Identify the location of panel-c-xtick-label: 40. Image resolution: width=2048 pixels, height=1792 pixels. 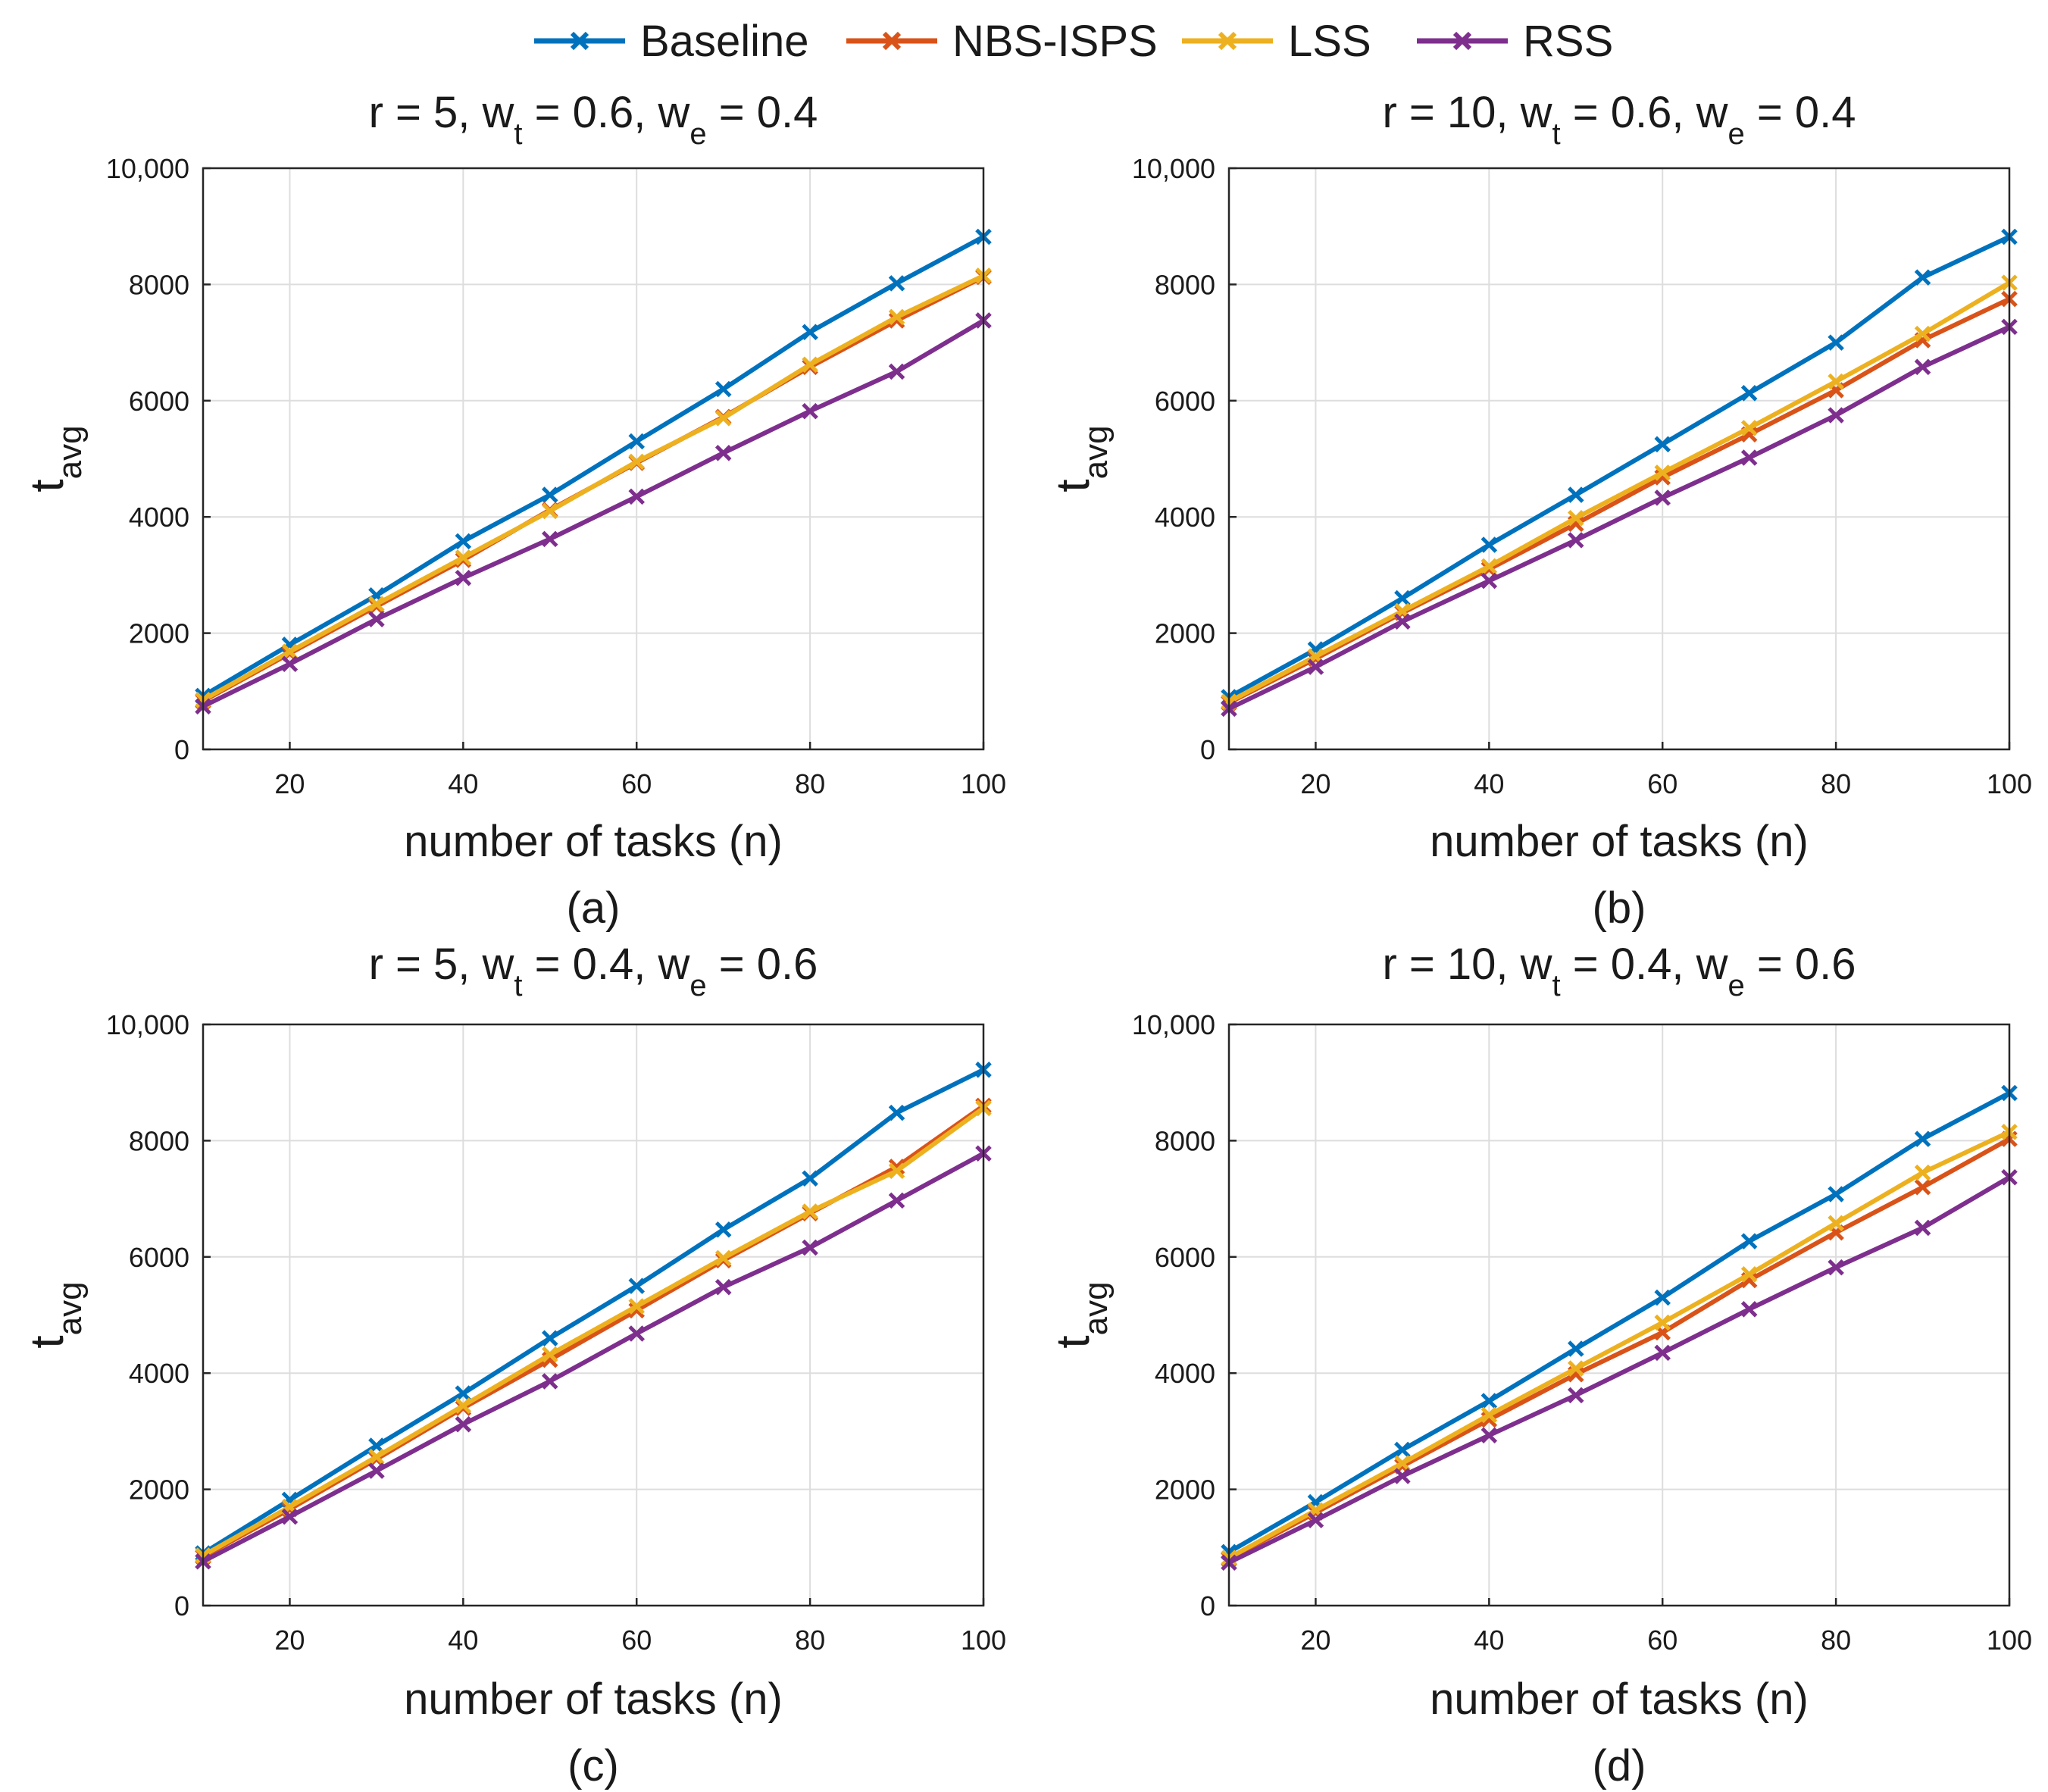
(463, 1640).